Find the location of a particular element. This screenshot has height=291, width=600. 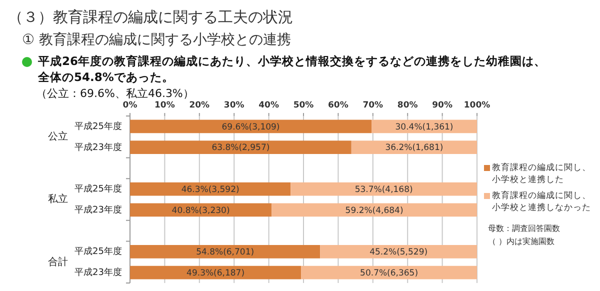

x-tick-label: 60% is located at coordinates (338, 105).